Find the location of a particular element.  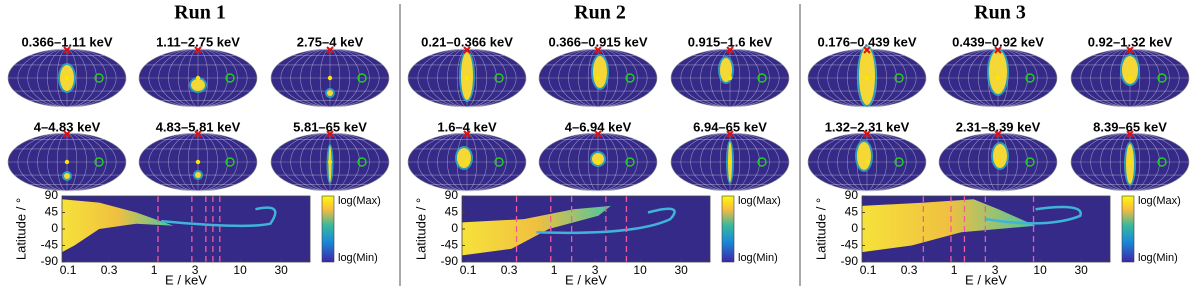

map-label: 0.92–1.32 keV is located at coordinates (1130, 41).